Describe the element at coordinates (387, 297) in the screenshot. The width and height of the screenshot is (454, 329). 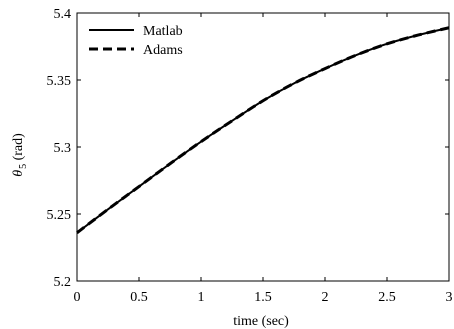
I see `x-tick-label: 2.5` at that location.